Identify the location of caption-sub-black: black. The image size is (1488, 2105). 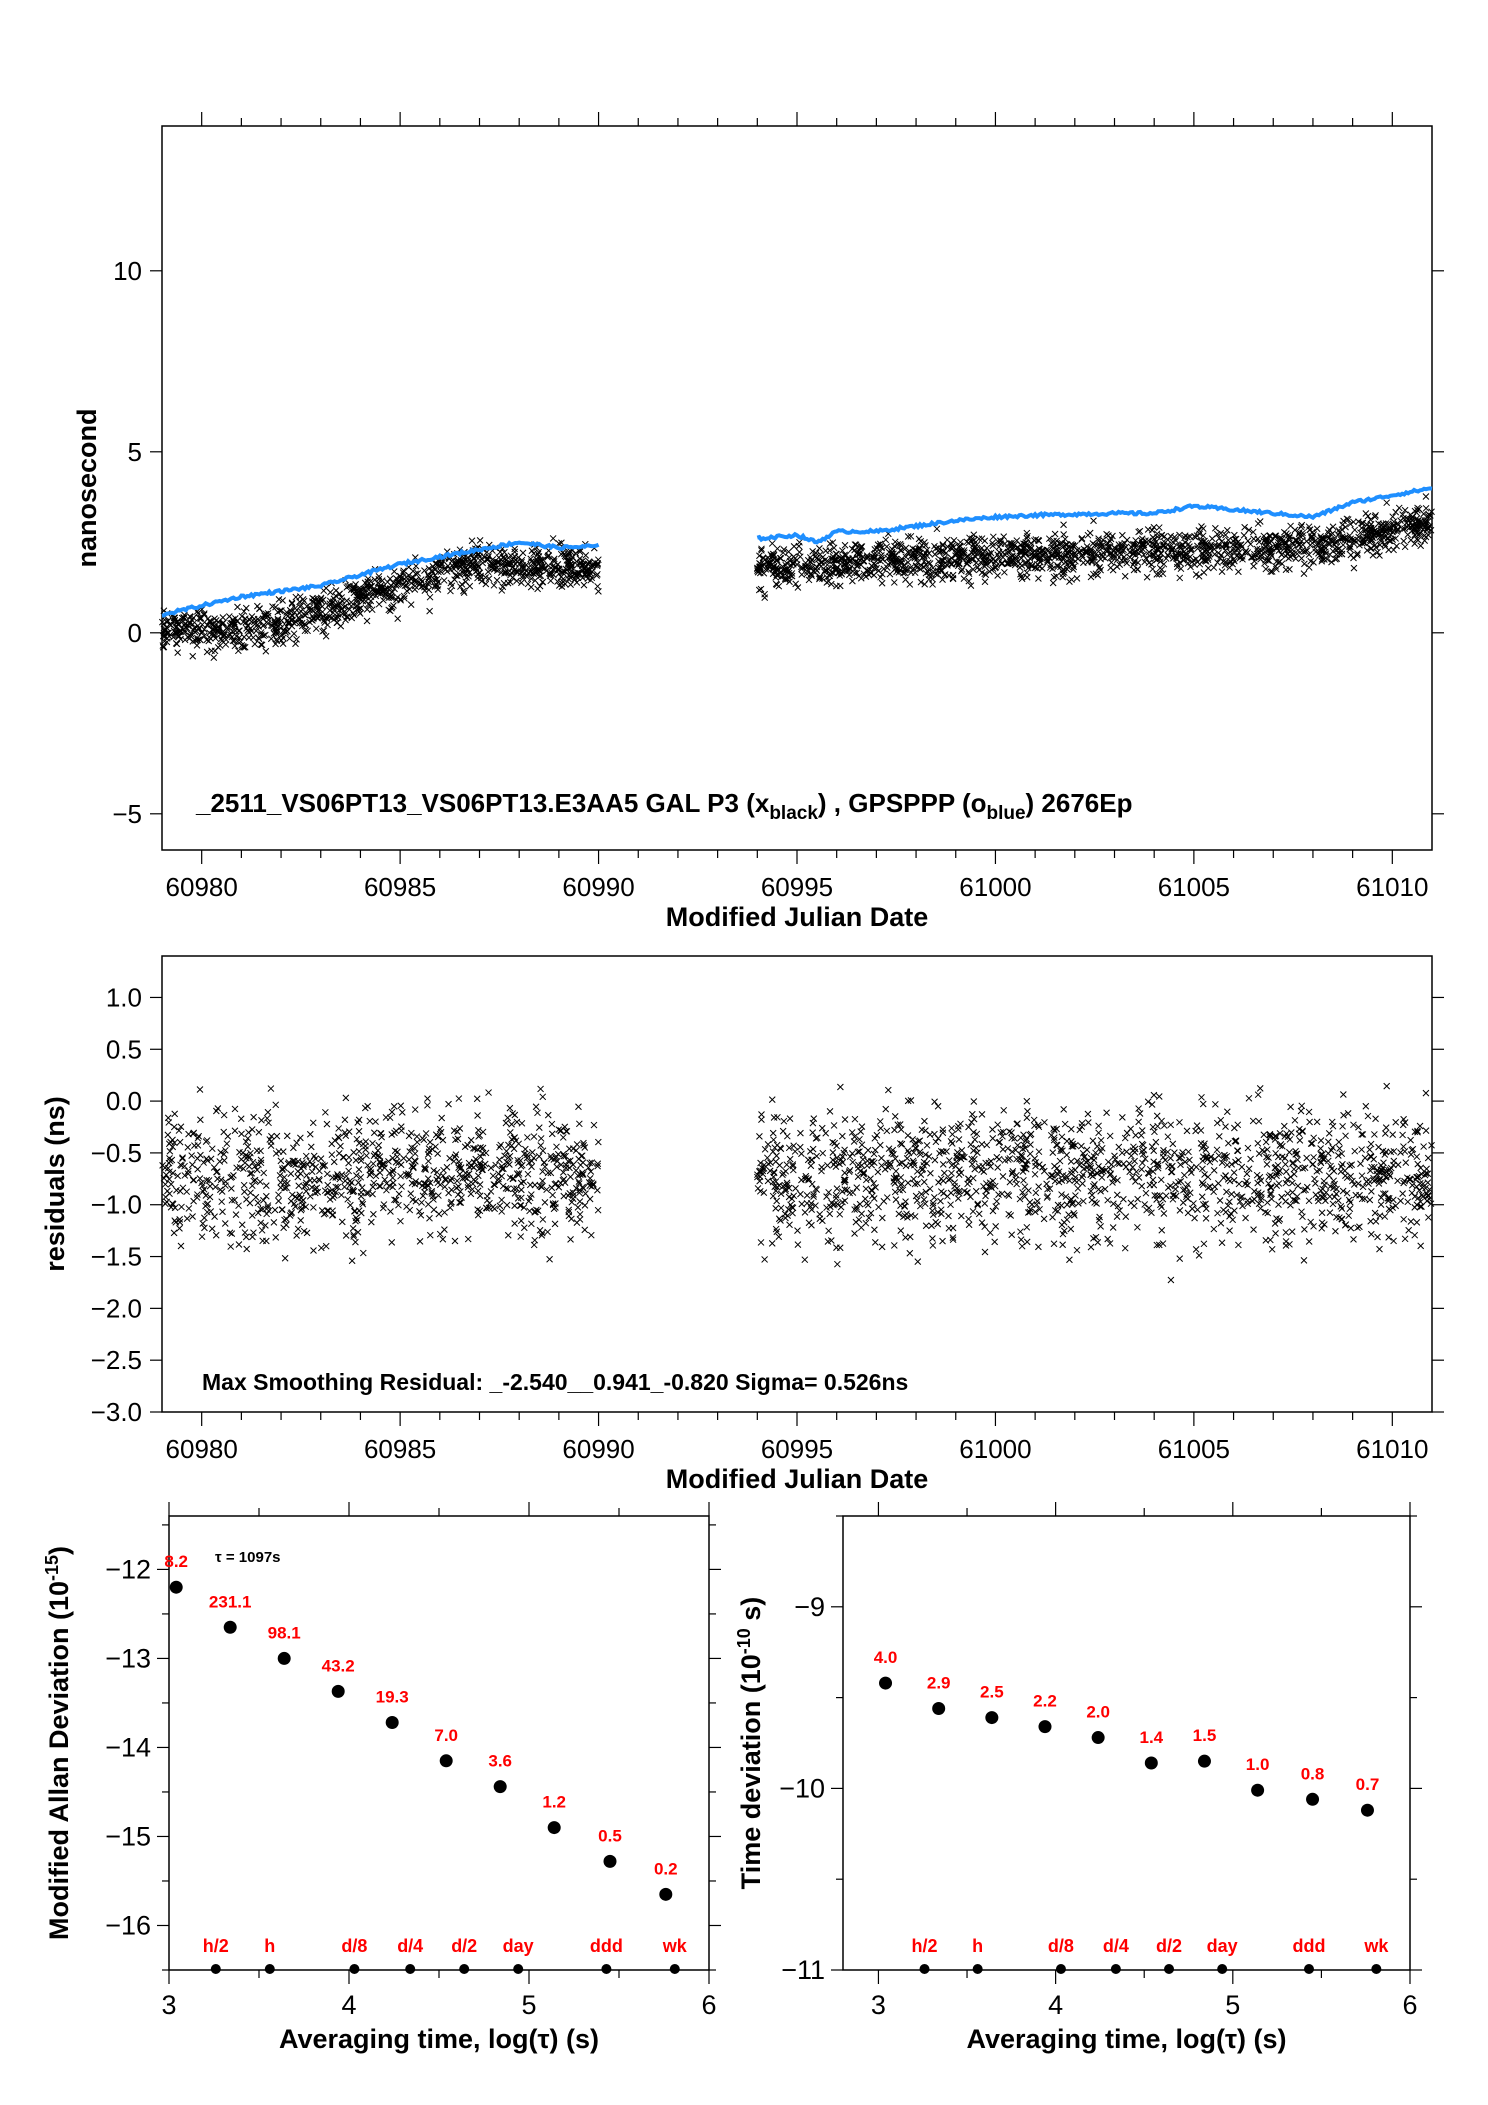
(793, 813).